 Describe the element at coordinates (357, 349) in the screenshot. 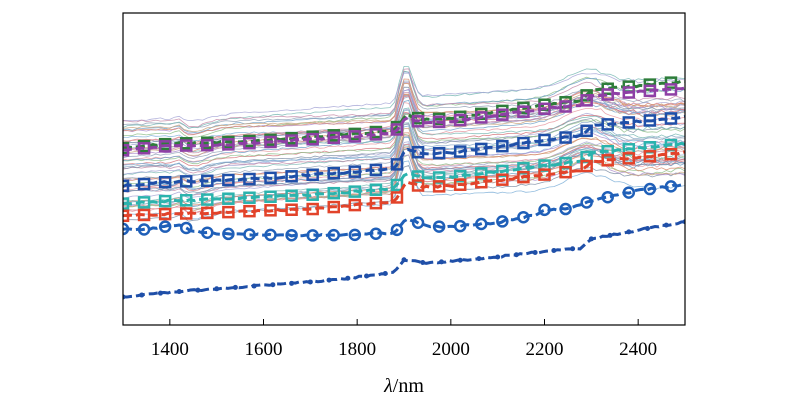

I see `x-tick-label: 1800` at that location.